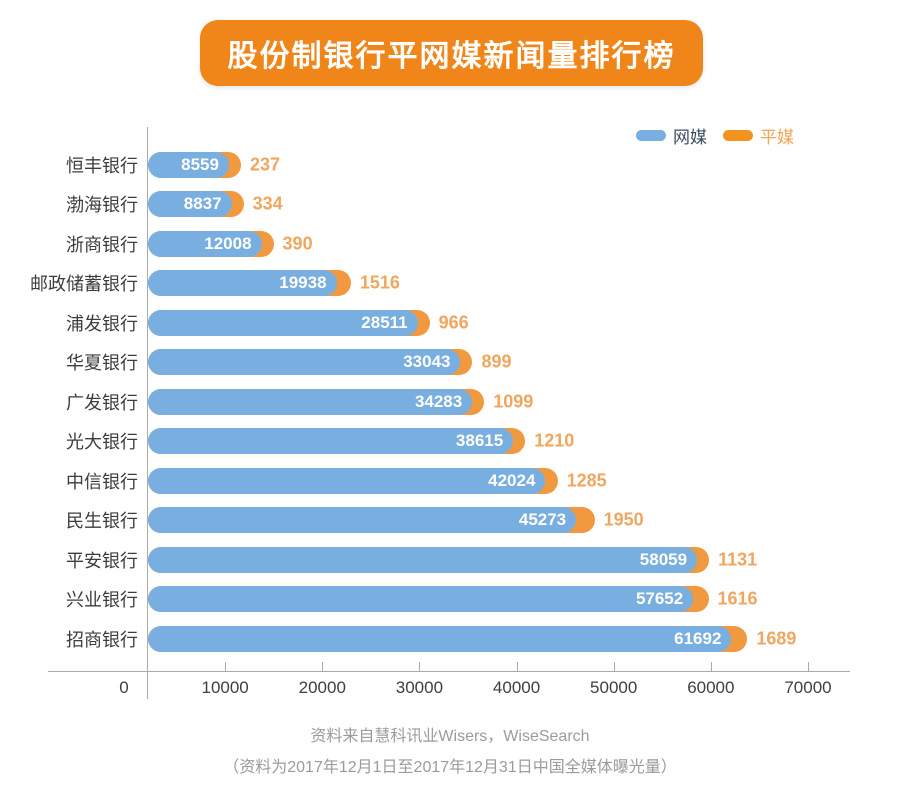 The image size is (900, 796). What do you see at coordinates (524, 363) in the screenshot?
I see `bar-track: 33043 899` at bounding box center [524, 363].